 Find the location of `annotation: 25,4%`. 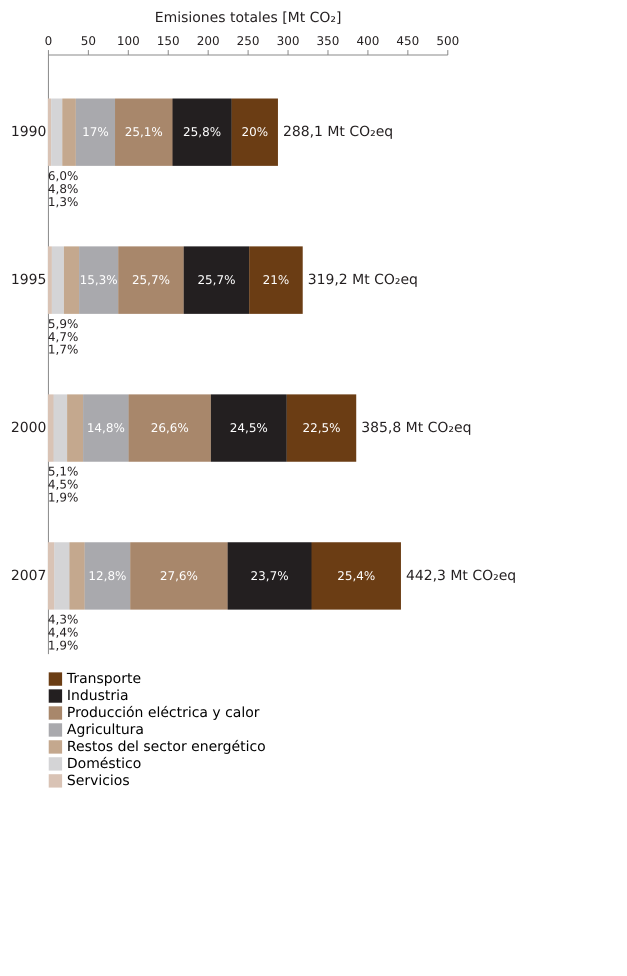

annotation: 25,4% is located at coordinates (356, 575).